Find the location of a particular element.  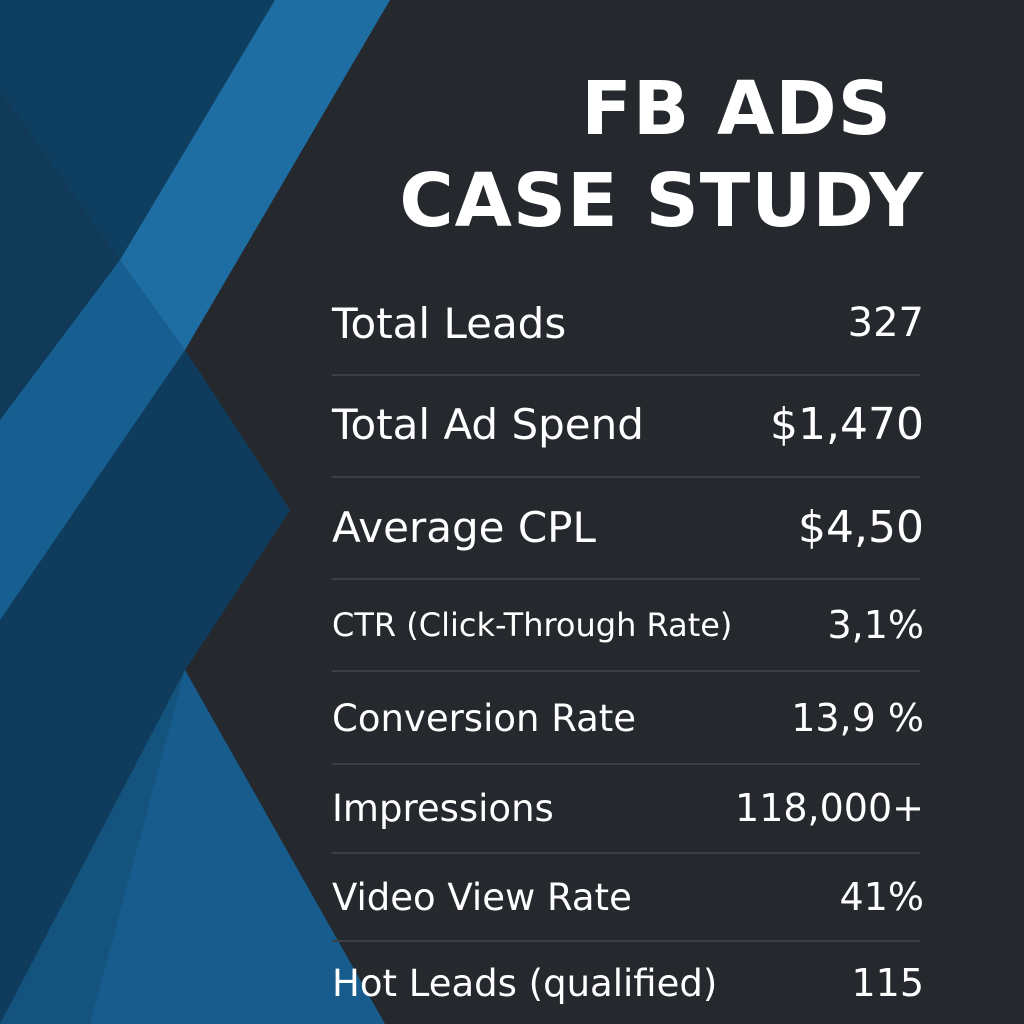

stat-value: 3,1% is located at coordinates (875, 625).